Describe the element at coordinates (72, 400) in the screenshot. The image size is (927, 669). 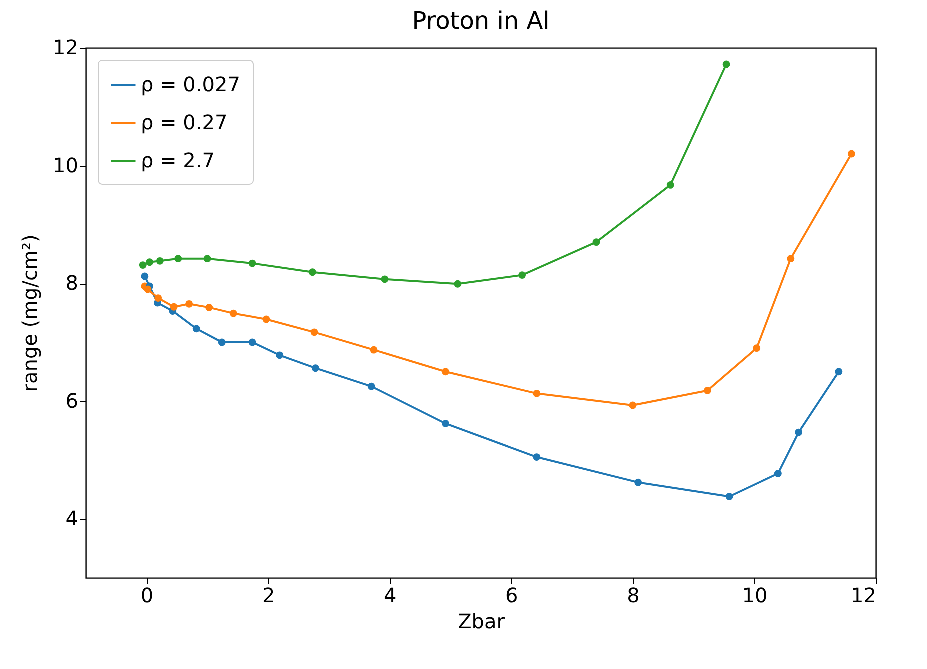
I see `y-tick-label: 6` at that location.